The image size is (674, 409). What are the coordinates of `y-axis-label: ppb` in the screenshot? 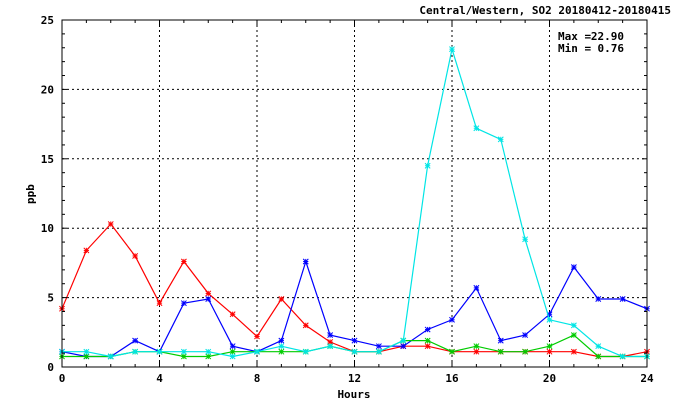 It's located at (30, 194).